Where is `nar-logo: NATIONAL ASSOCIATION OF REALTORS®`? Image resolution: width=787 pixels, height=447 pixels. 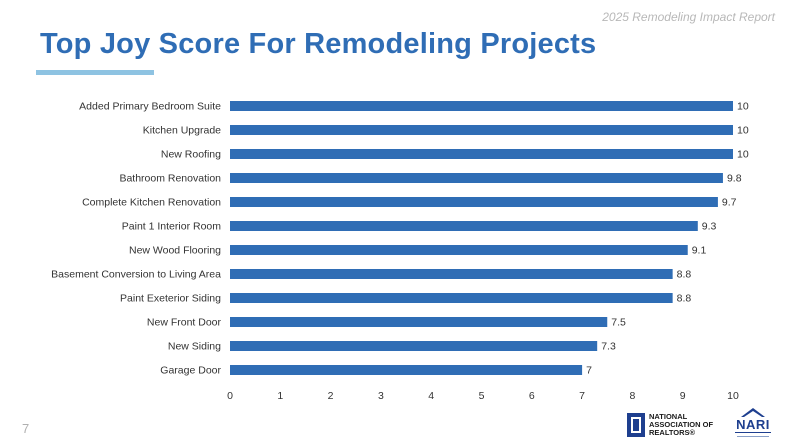
nar-logo: NATIONAL ASSOCIATION OF REALTORS® is located at coordinates (673, 425).